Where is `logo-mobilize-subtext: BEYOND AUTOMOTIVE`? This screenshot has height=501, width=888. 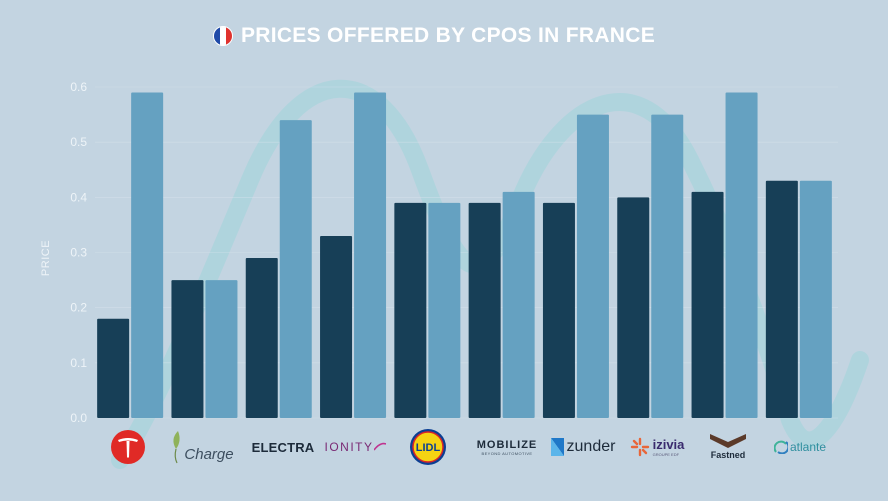 logo-mobilize-subtext: BEYOND AUTOMOTIVE is located at coordinates (507, 453).